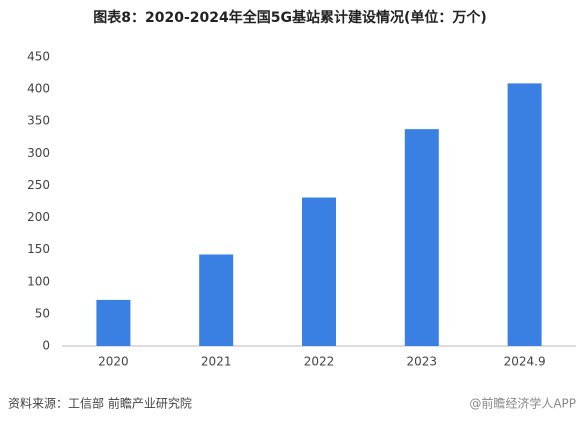 The height and width of the screenshot is (422, 580). What do you see at coordinates (216, 362) in the screenshot?
I see `x-tick-label: 2021` at bounding box center [216, 362].